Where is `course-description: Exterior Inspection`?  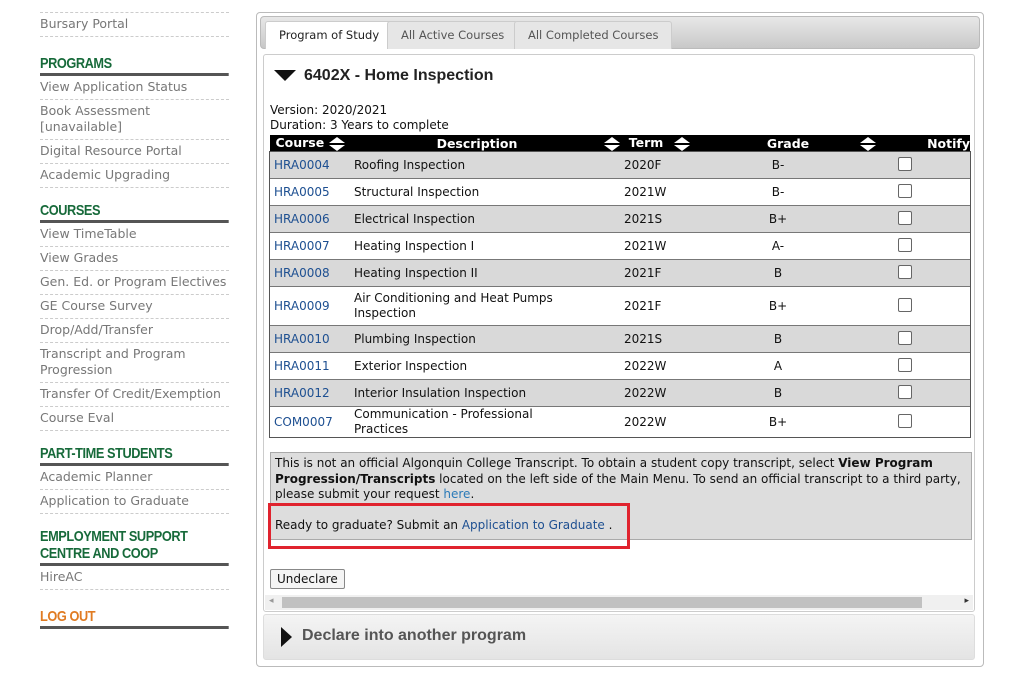
course-description: Exterior Inspection is located at coordinates (411, 365).